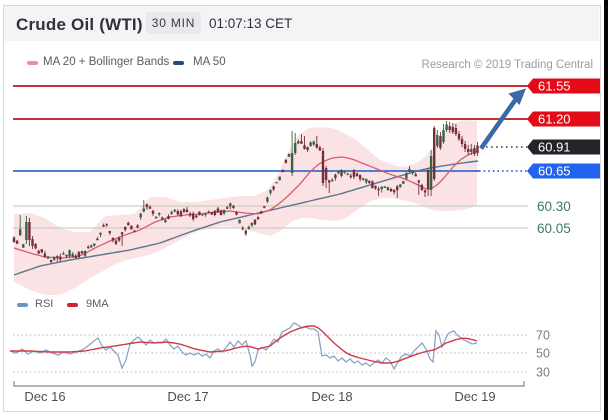 The height and width of the screenshot is (420, 608). What do you see at coordinates (474, 396) in the screenshot?
I see `svg-text: Dec 19` at bounding box center [474, 396].